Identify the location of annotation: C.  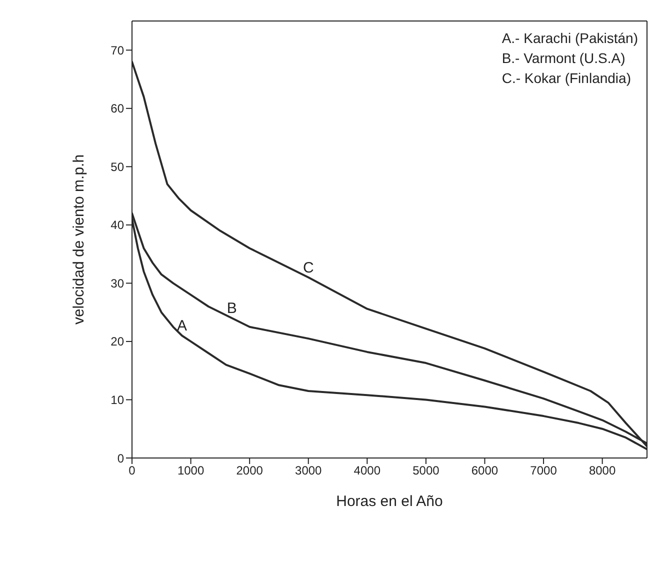
(308, 267).